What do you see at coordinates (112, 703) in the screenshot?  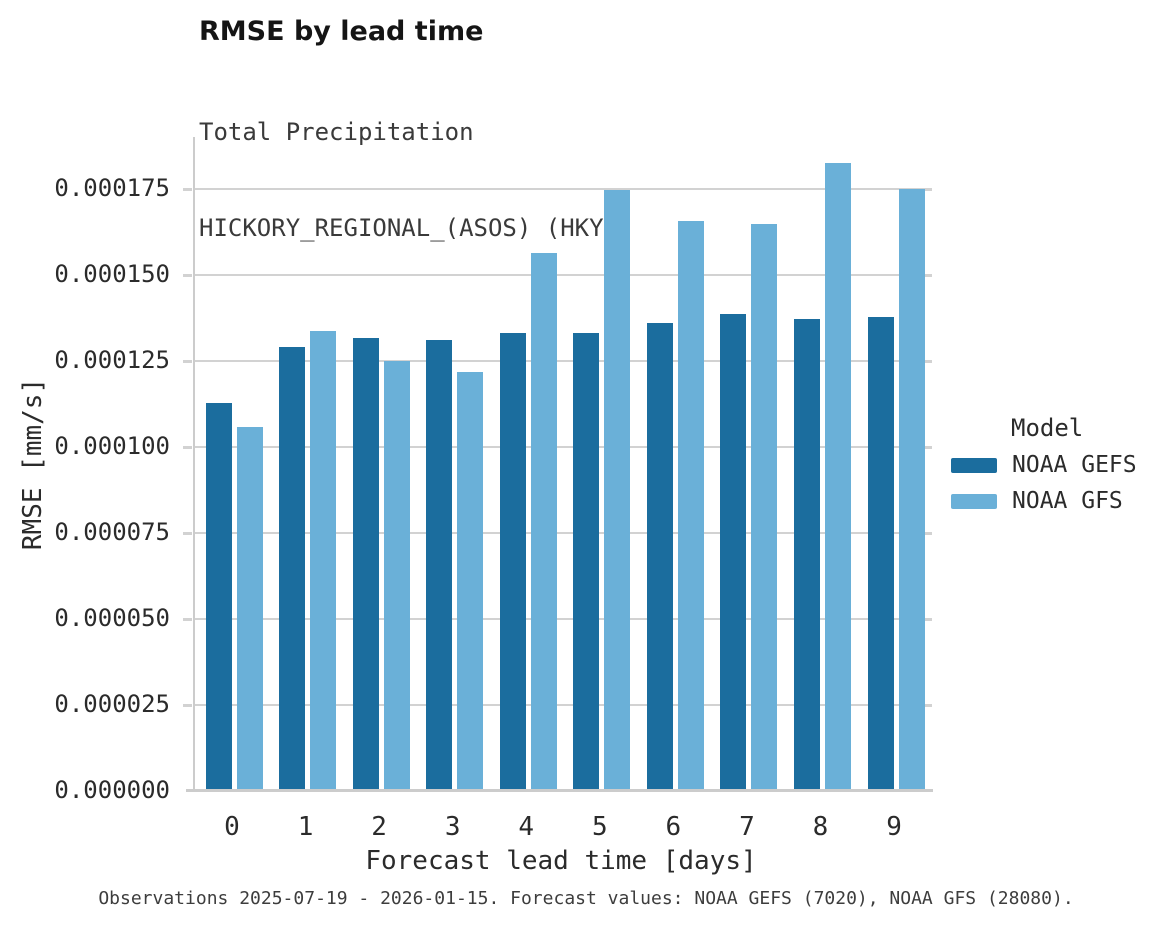 I see `y-tick-label: 0.000025` at bounding box center [112, 703].